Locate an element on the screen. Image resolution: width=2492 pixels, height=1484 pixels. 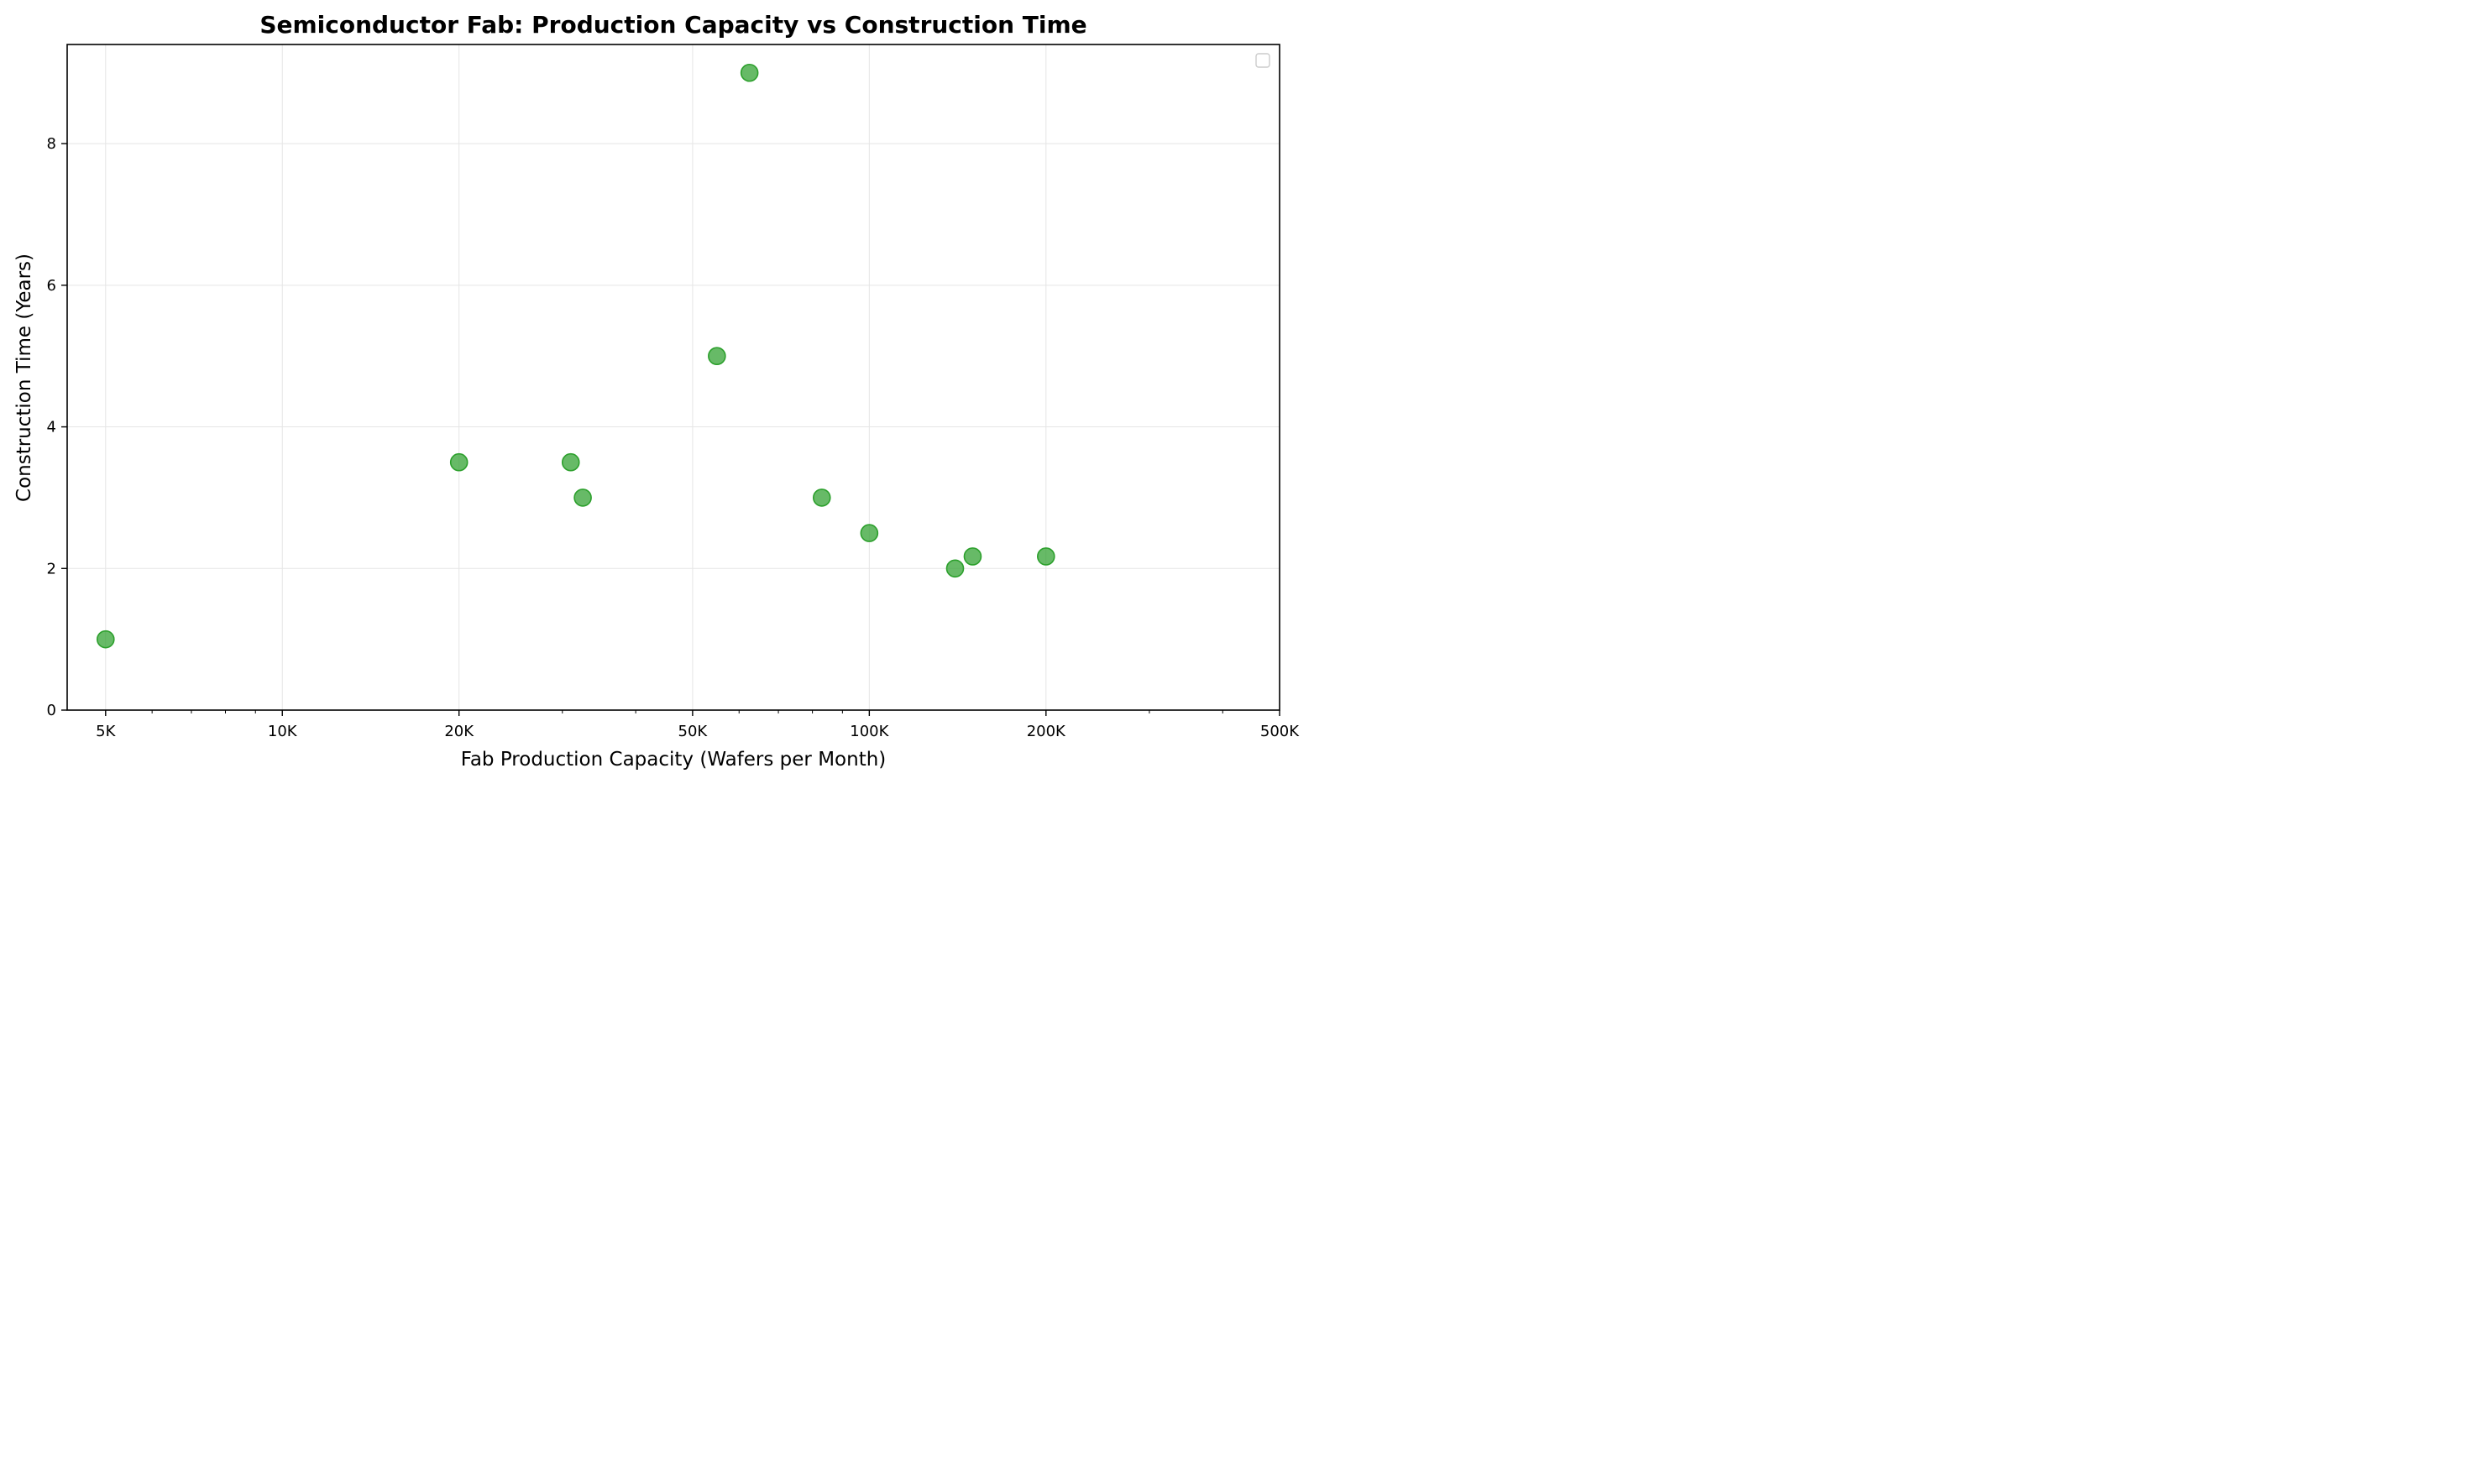
x-tick-label: 200K is located at coordinates (1046, 731).